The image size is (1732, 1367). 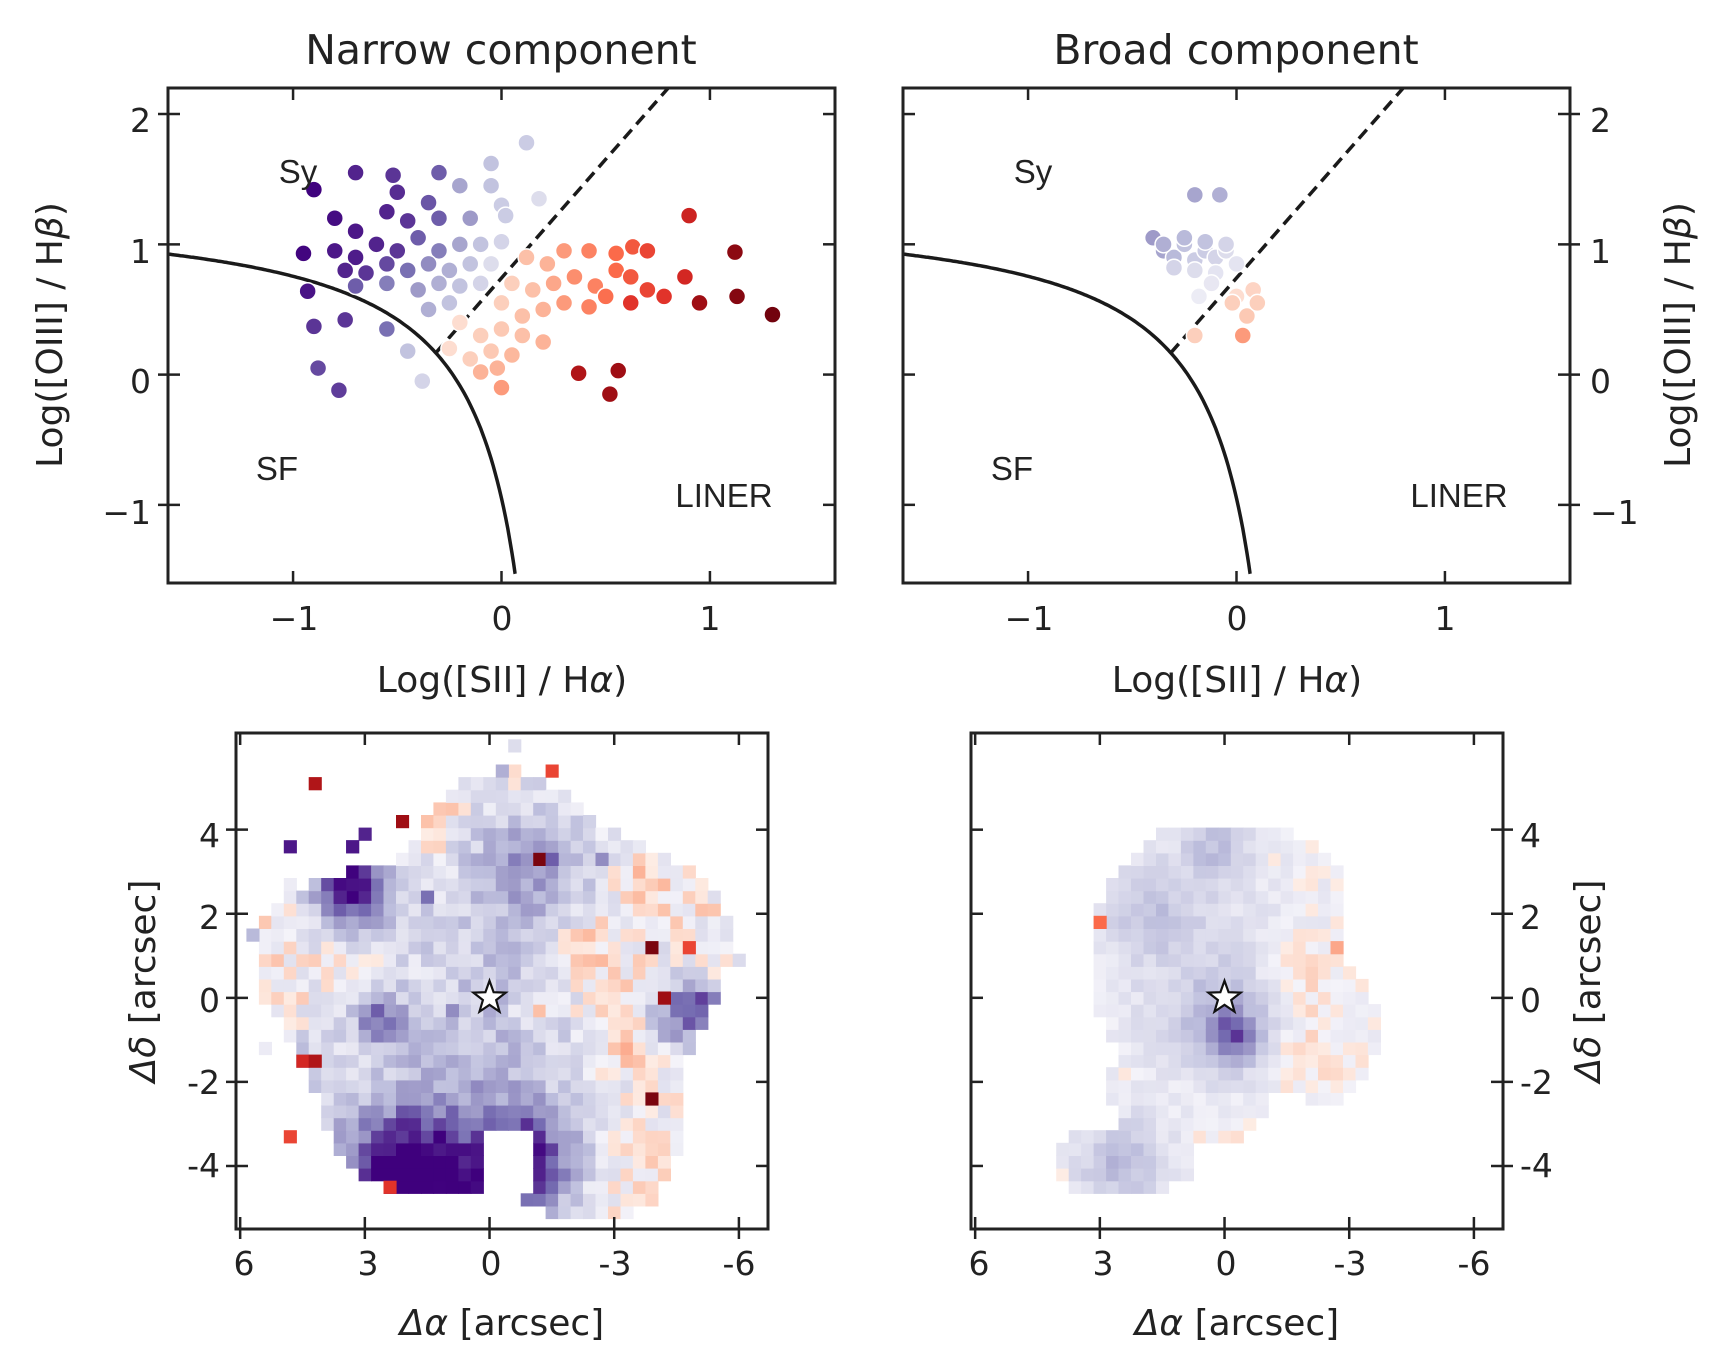 I want to click on scatter-points, so click(x=1205, y=265).